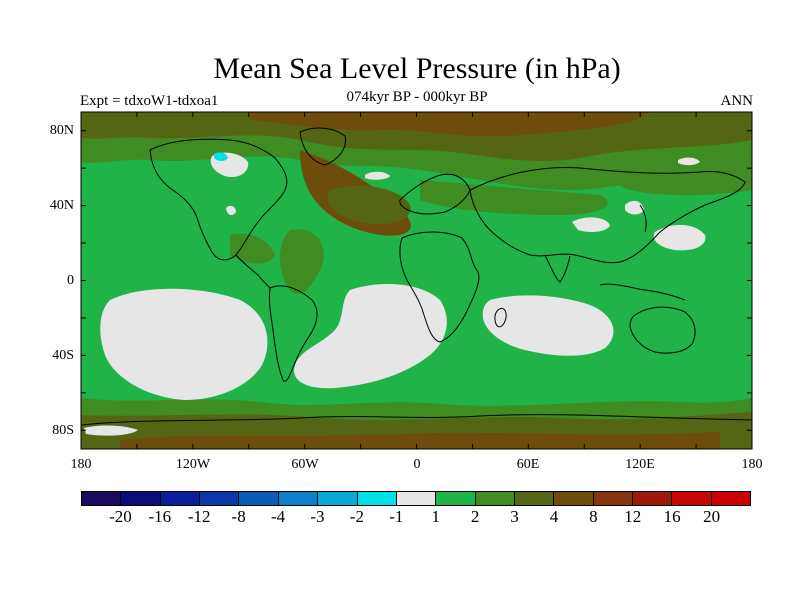  What do you see at coordinates (633, 516) in the screenshot?
I see `colorbar-label: 12` at bounding box center [633, 516].